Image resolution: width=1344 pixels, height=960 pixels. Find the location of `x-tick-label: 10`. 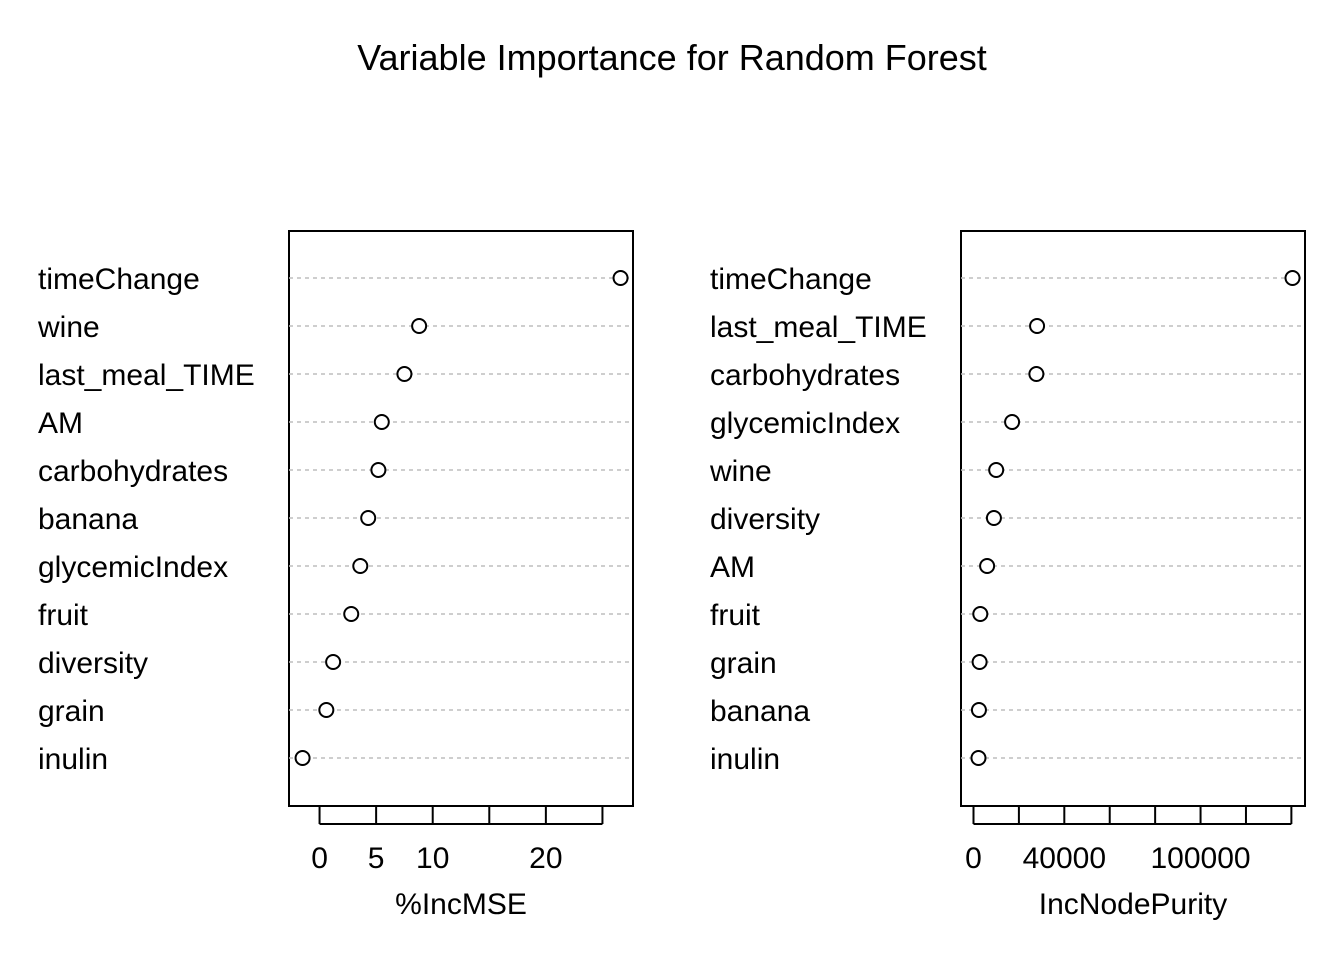

x-tick-label: 10 is located at coordinates (432, 858).